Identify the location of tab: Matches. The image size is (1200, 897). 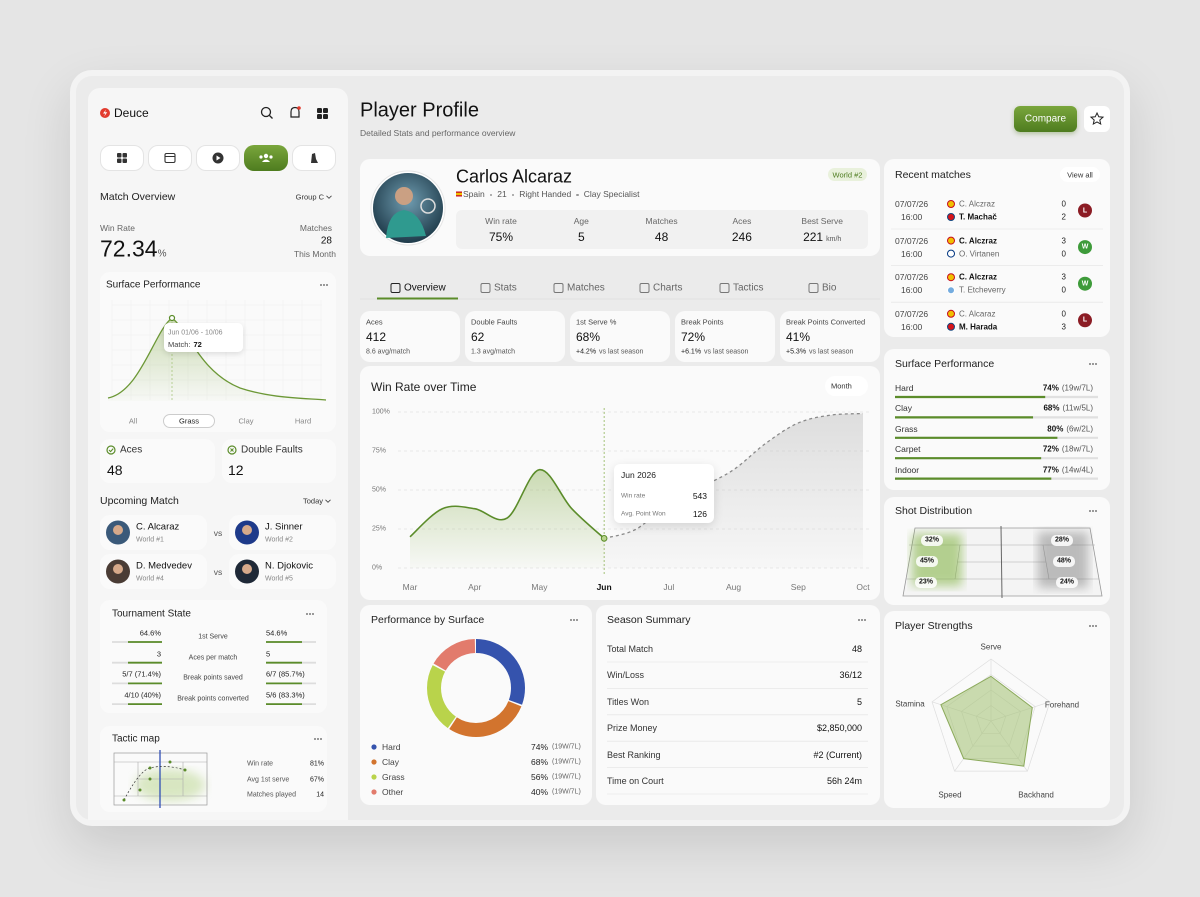
(586, 288).